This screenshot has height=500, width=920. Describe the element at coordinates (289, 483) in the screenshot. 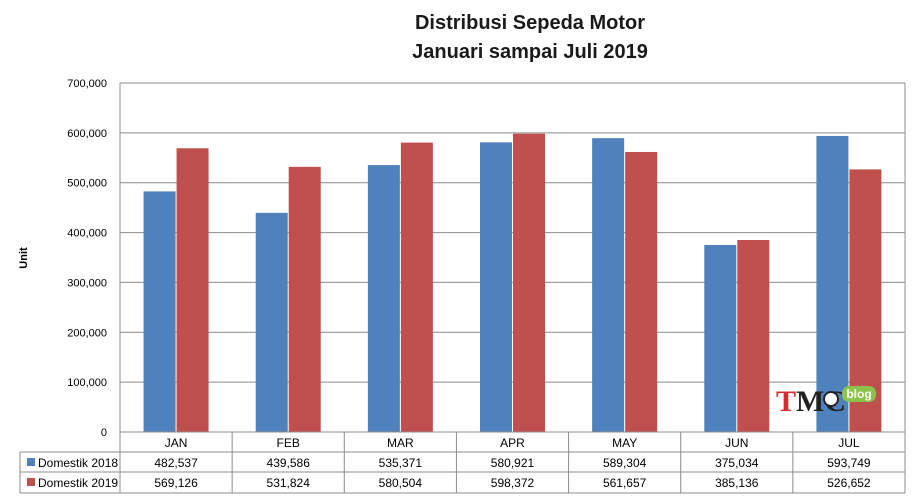

I see `data-label: 531,824` at that location.